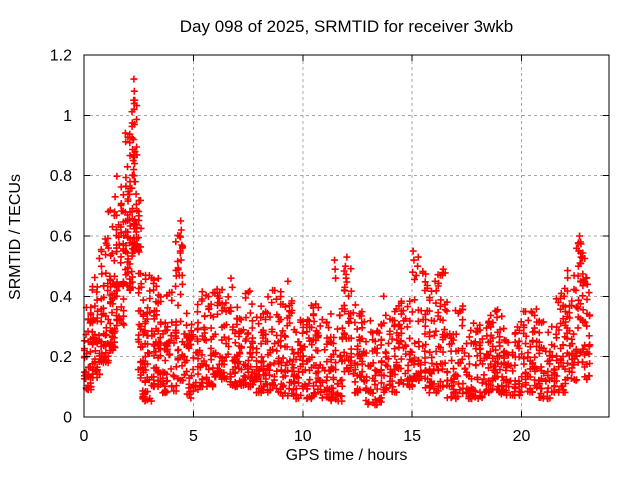 This screenshot has width=640, height=480. I want to click on x-tick-label: 5, so click(193, 436).